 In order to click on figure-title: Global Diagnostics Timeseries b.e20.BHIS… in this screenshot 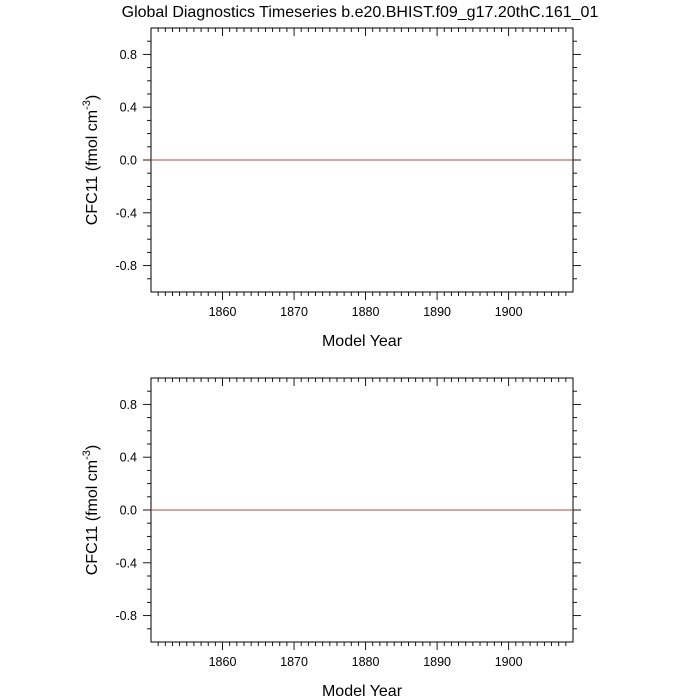, I will do `click(360, 12)`.